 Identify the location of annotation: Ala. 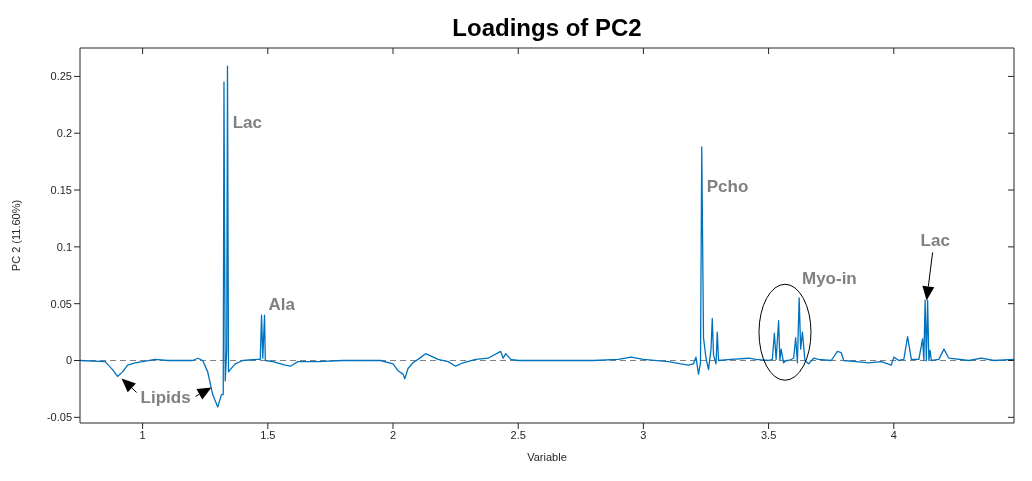
(282, 305).